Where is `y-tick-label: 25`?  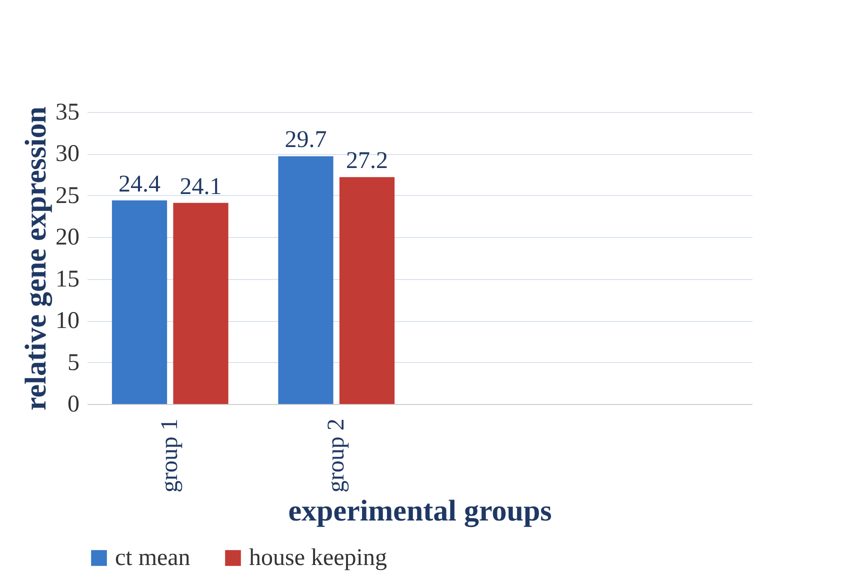 y-tick-label: 25 is located at coordinates (68, 195).